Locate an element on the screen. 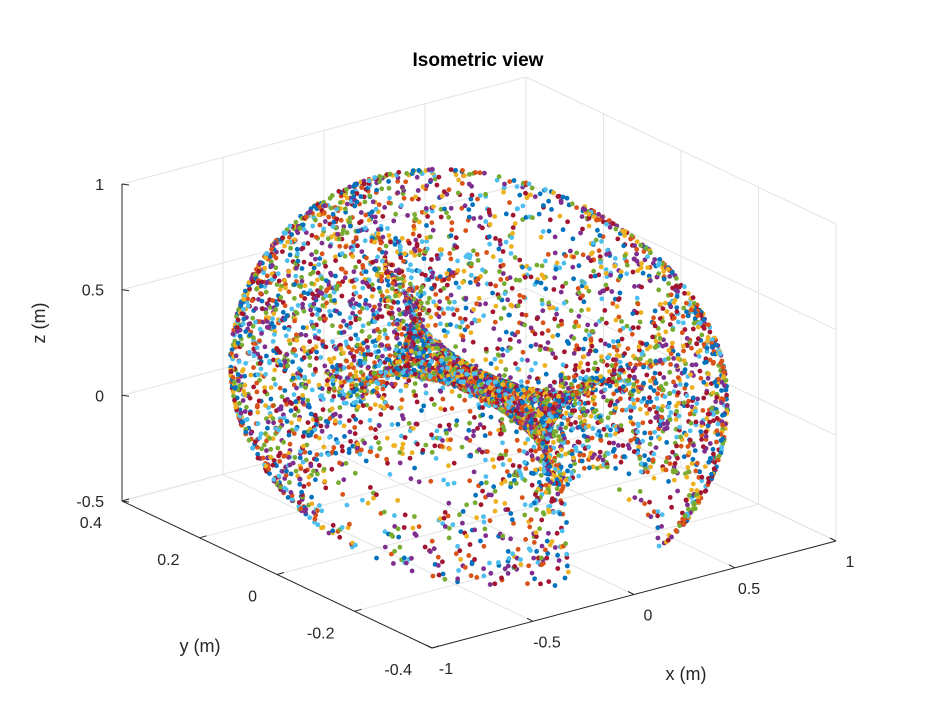 Image resolution: width=934 pixels, height=705 pixels. grid-line is located at coordinates (556, 557).